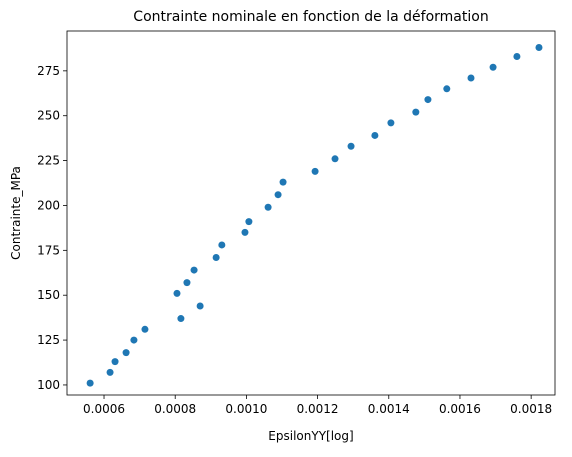 Image resolution: width=572 pixels, height=457 pixels. I want to click on x-tick-label: 0.0018, so click(531, 409).